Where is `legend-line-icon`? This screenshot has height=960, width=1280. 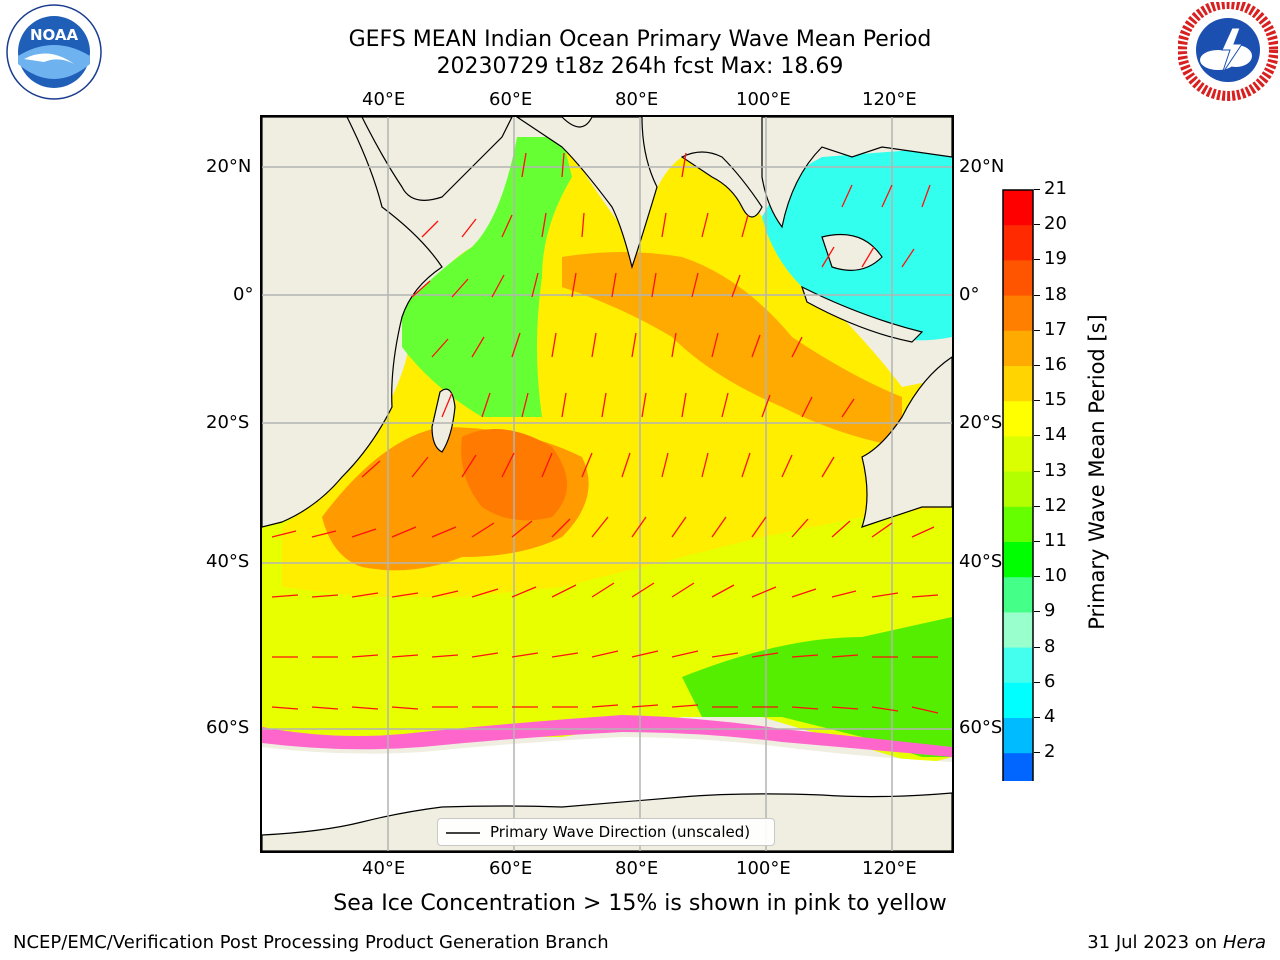 legend-line-icon is located at coordinates (463, 833).